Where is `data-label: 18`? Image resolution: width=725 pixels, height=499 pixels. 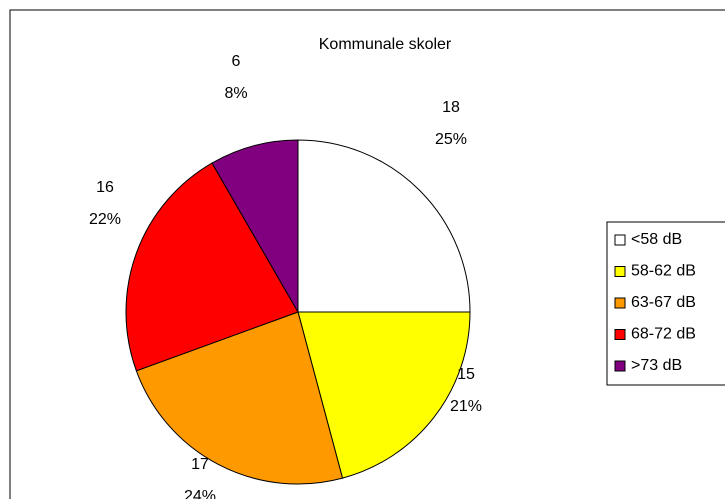 data-label: 18 is located at coordinates (451, 107).